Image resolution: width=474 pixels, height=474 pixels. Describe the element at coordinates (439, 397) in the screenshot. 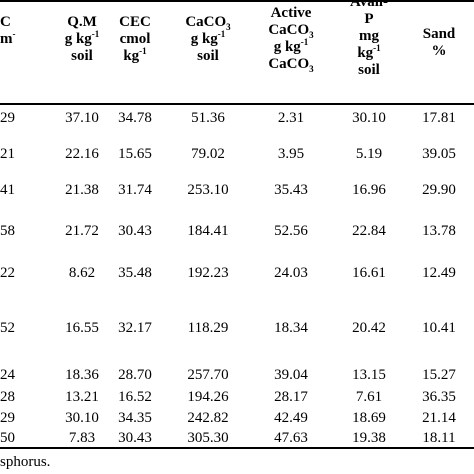

I see `cell-sand: 36.35` at that location.